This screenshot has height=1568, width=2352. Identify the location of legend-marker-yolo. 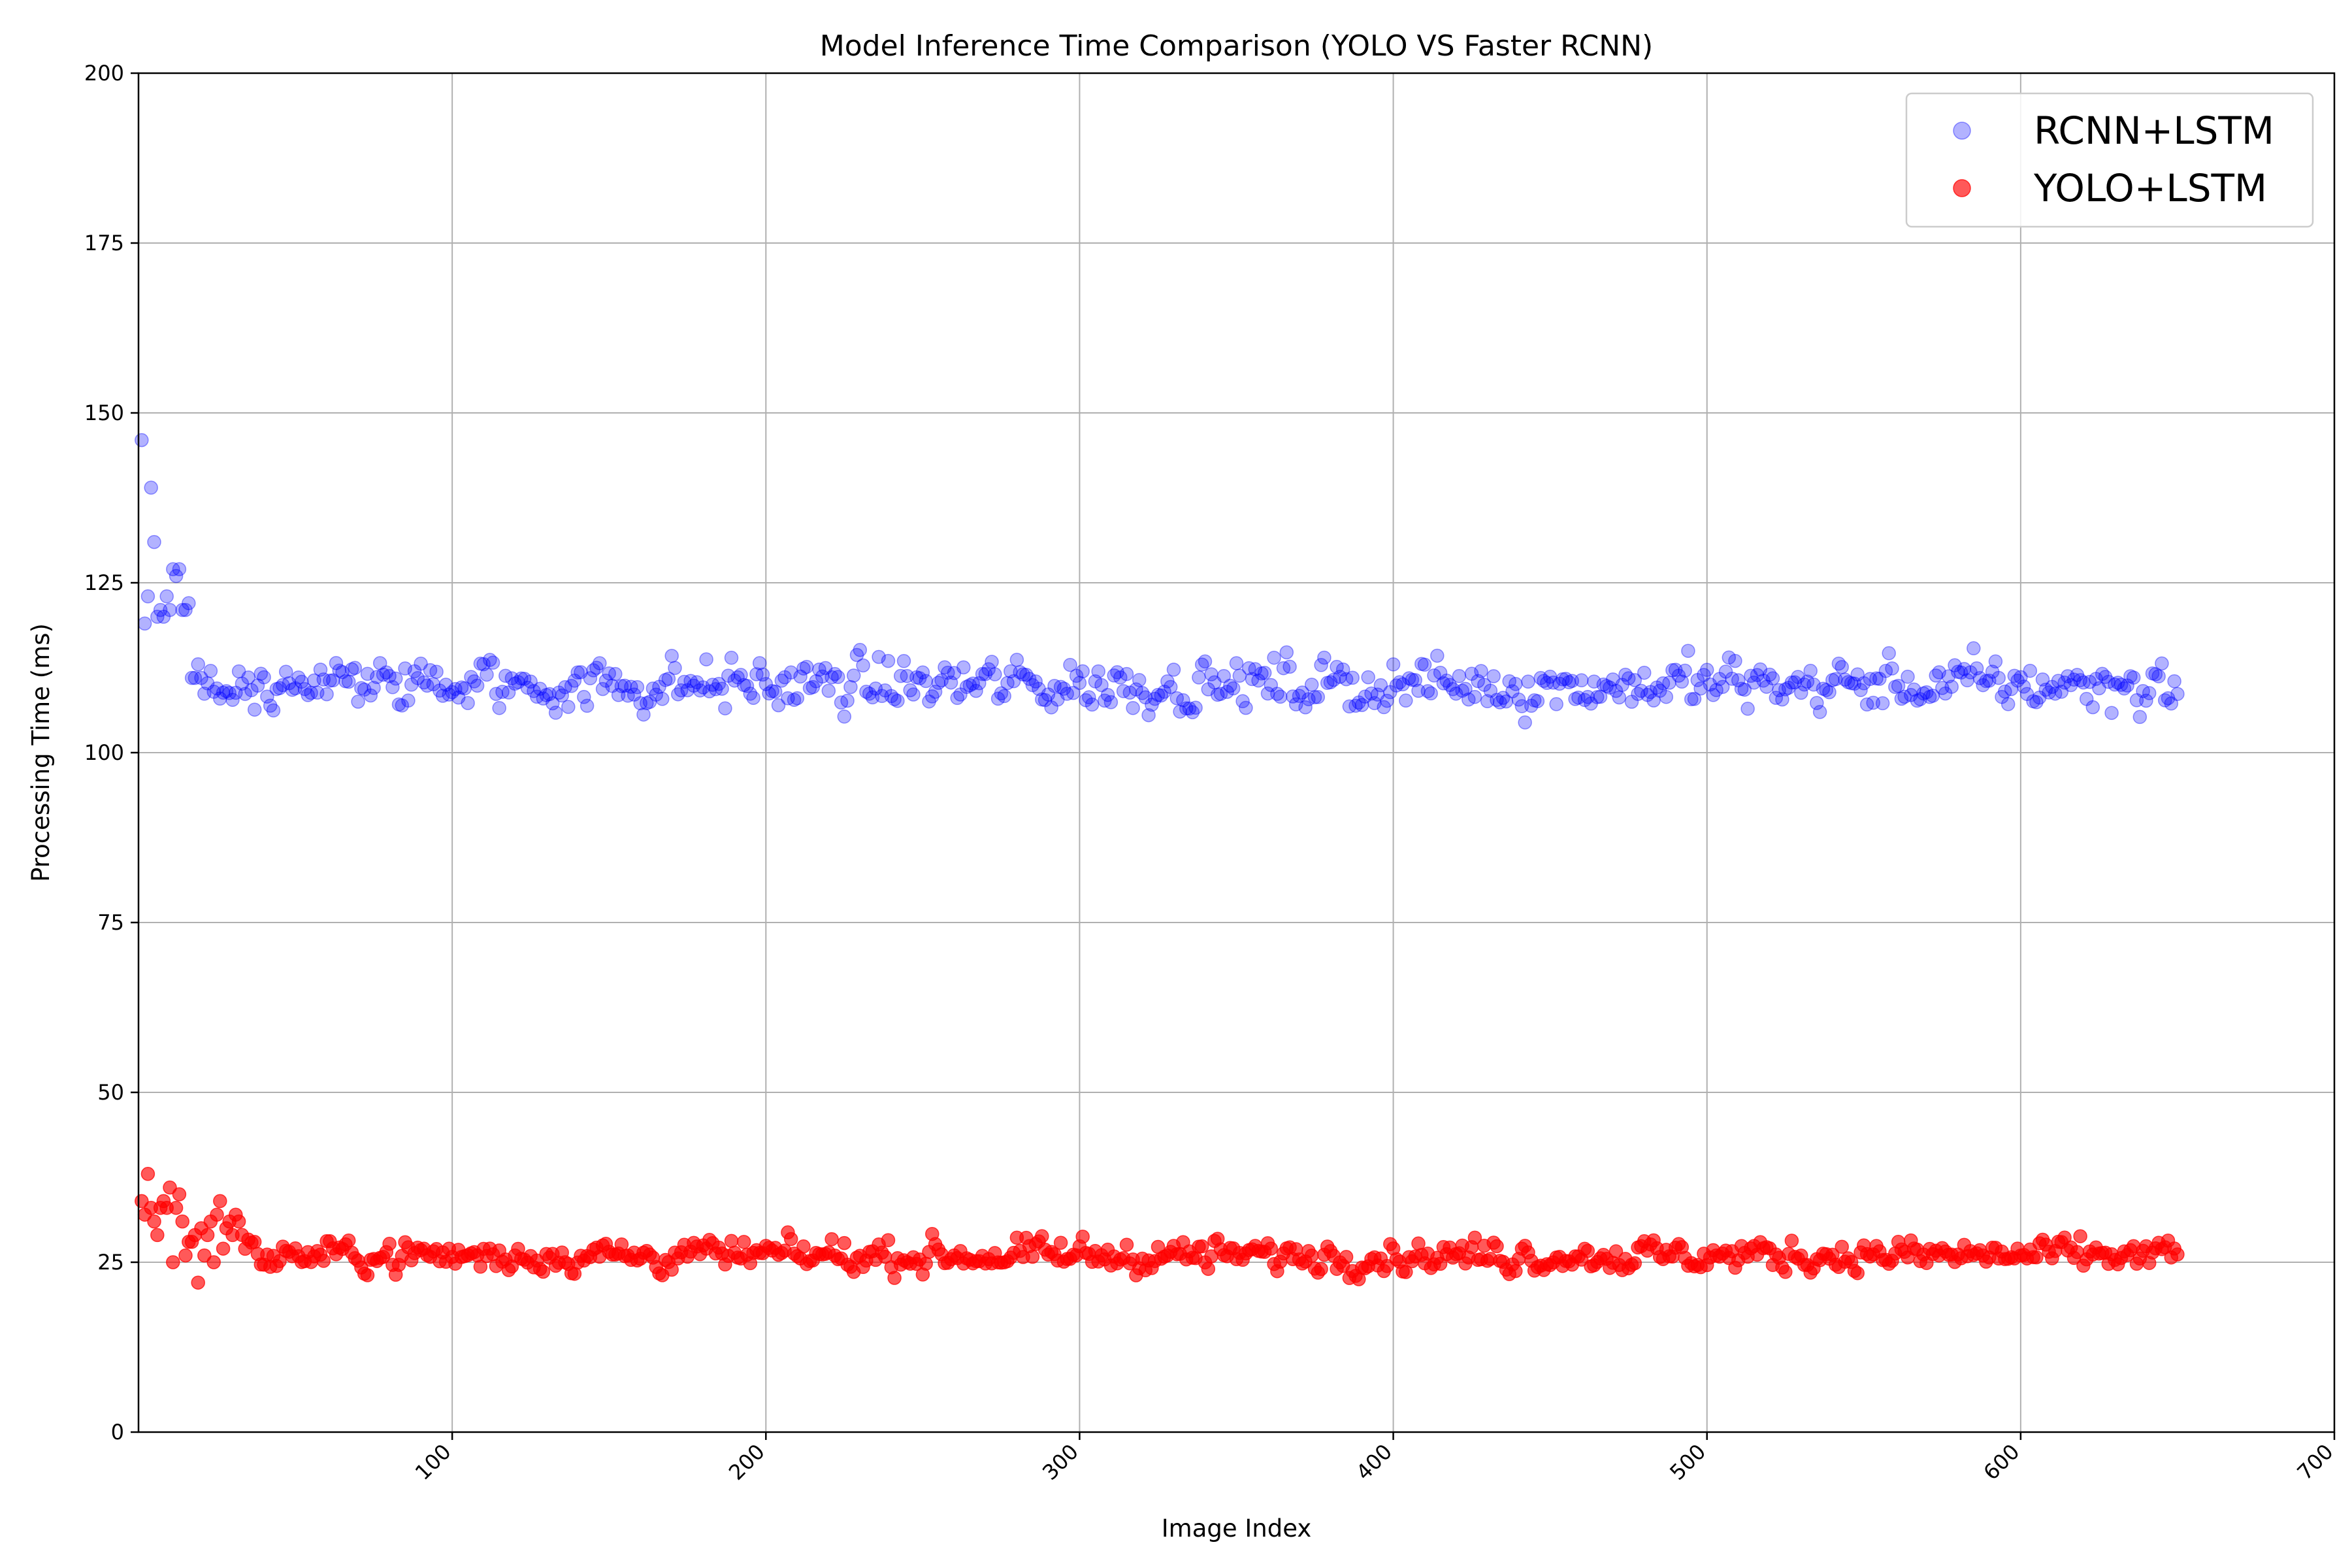
(1962, 188).